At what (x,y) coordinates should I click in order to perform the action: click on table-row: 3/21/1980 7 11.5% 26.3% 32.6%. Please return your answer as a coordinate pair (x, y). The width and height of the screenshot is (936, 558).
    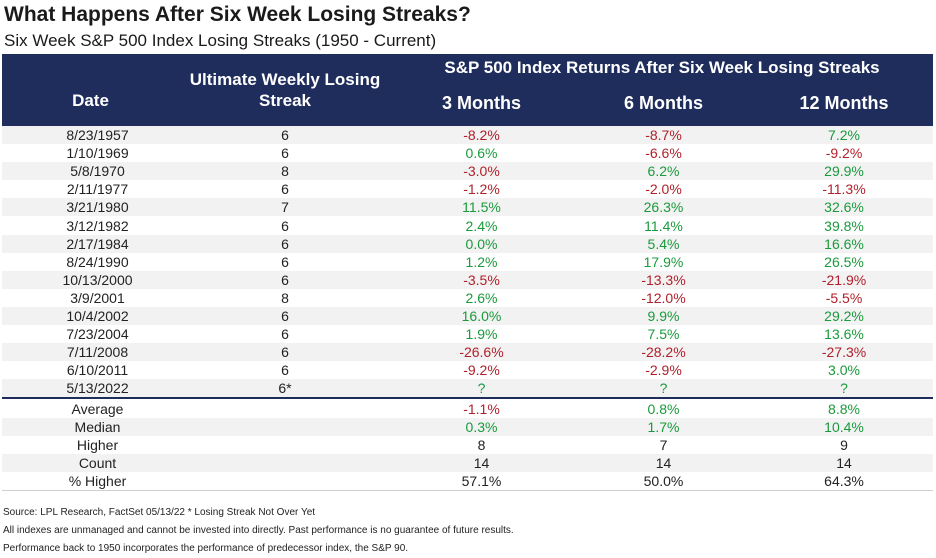
    Looking at the image, I should click on (468, 207).